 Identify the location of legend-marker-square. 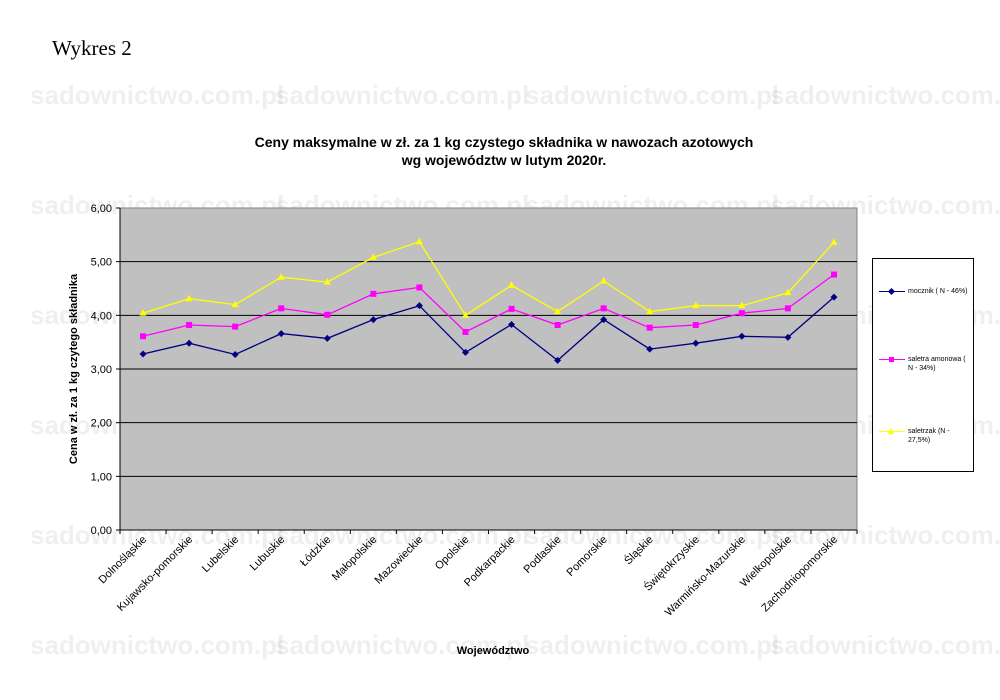
(891, 359).